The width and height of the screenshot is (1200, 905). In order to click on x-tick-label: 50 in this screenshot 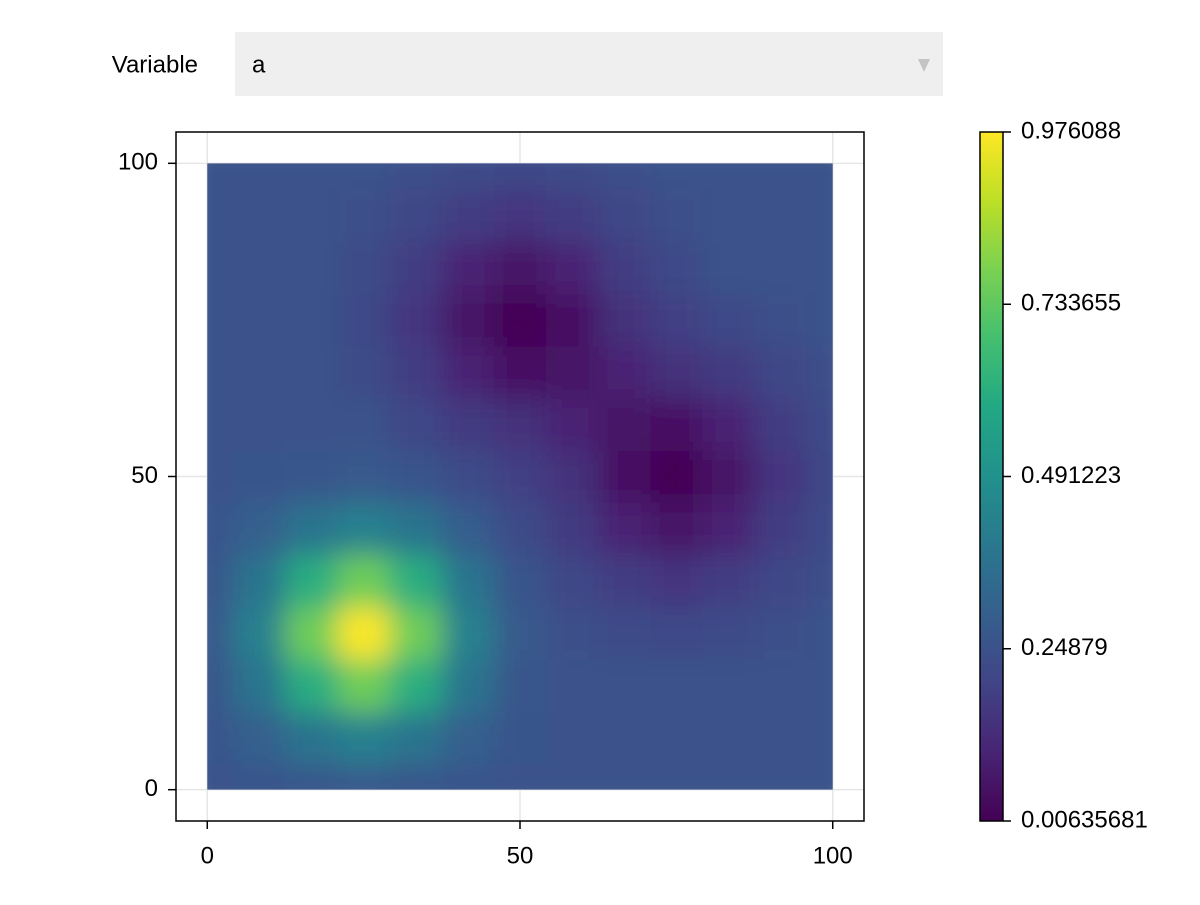, I will do `click(520, 855)`.